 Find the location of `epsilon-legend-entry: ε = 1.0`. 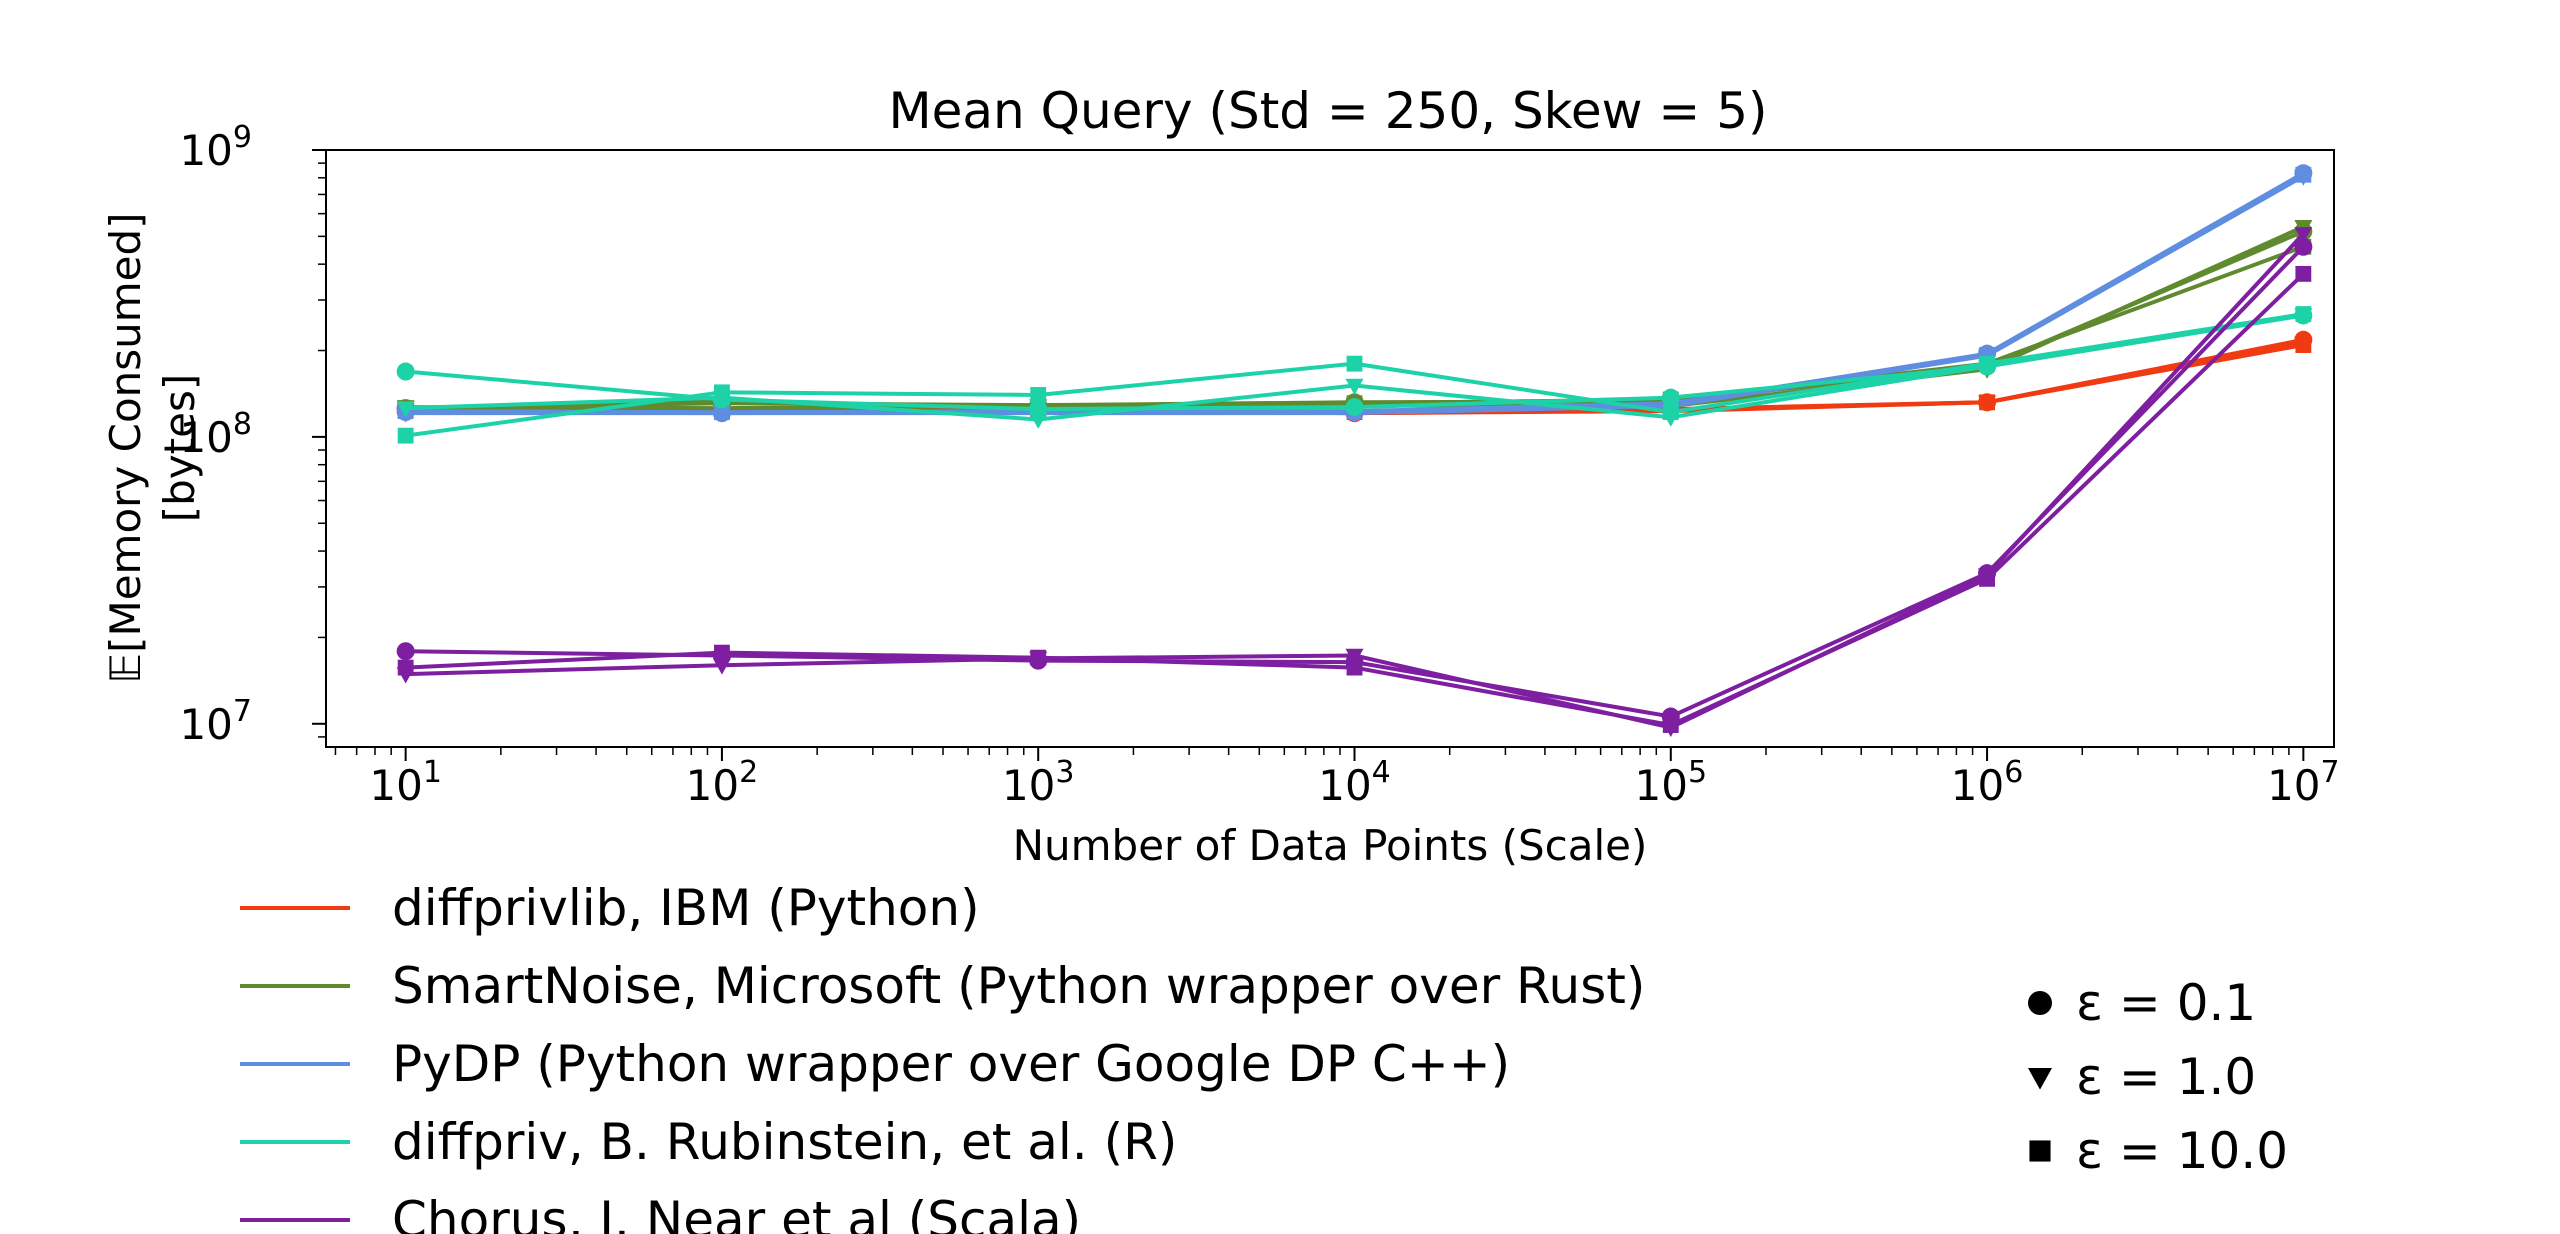

epsilon-legend-entry: ε = 1.0 is located at coordinates (2142, 1077).